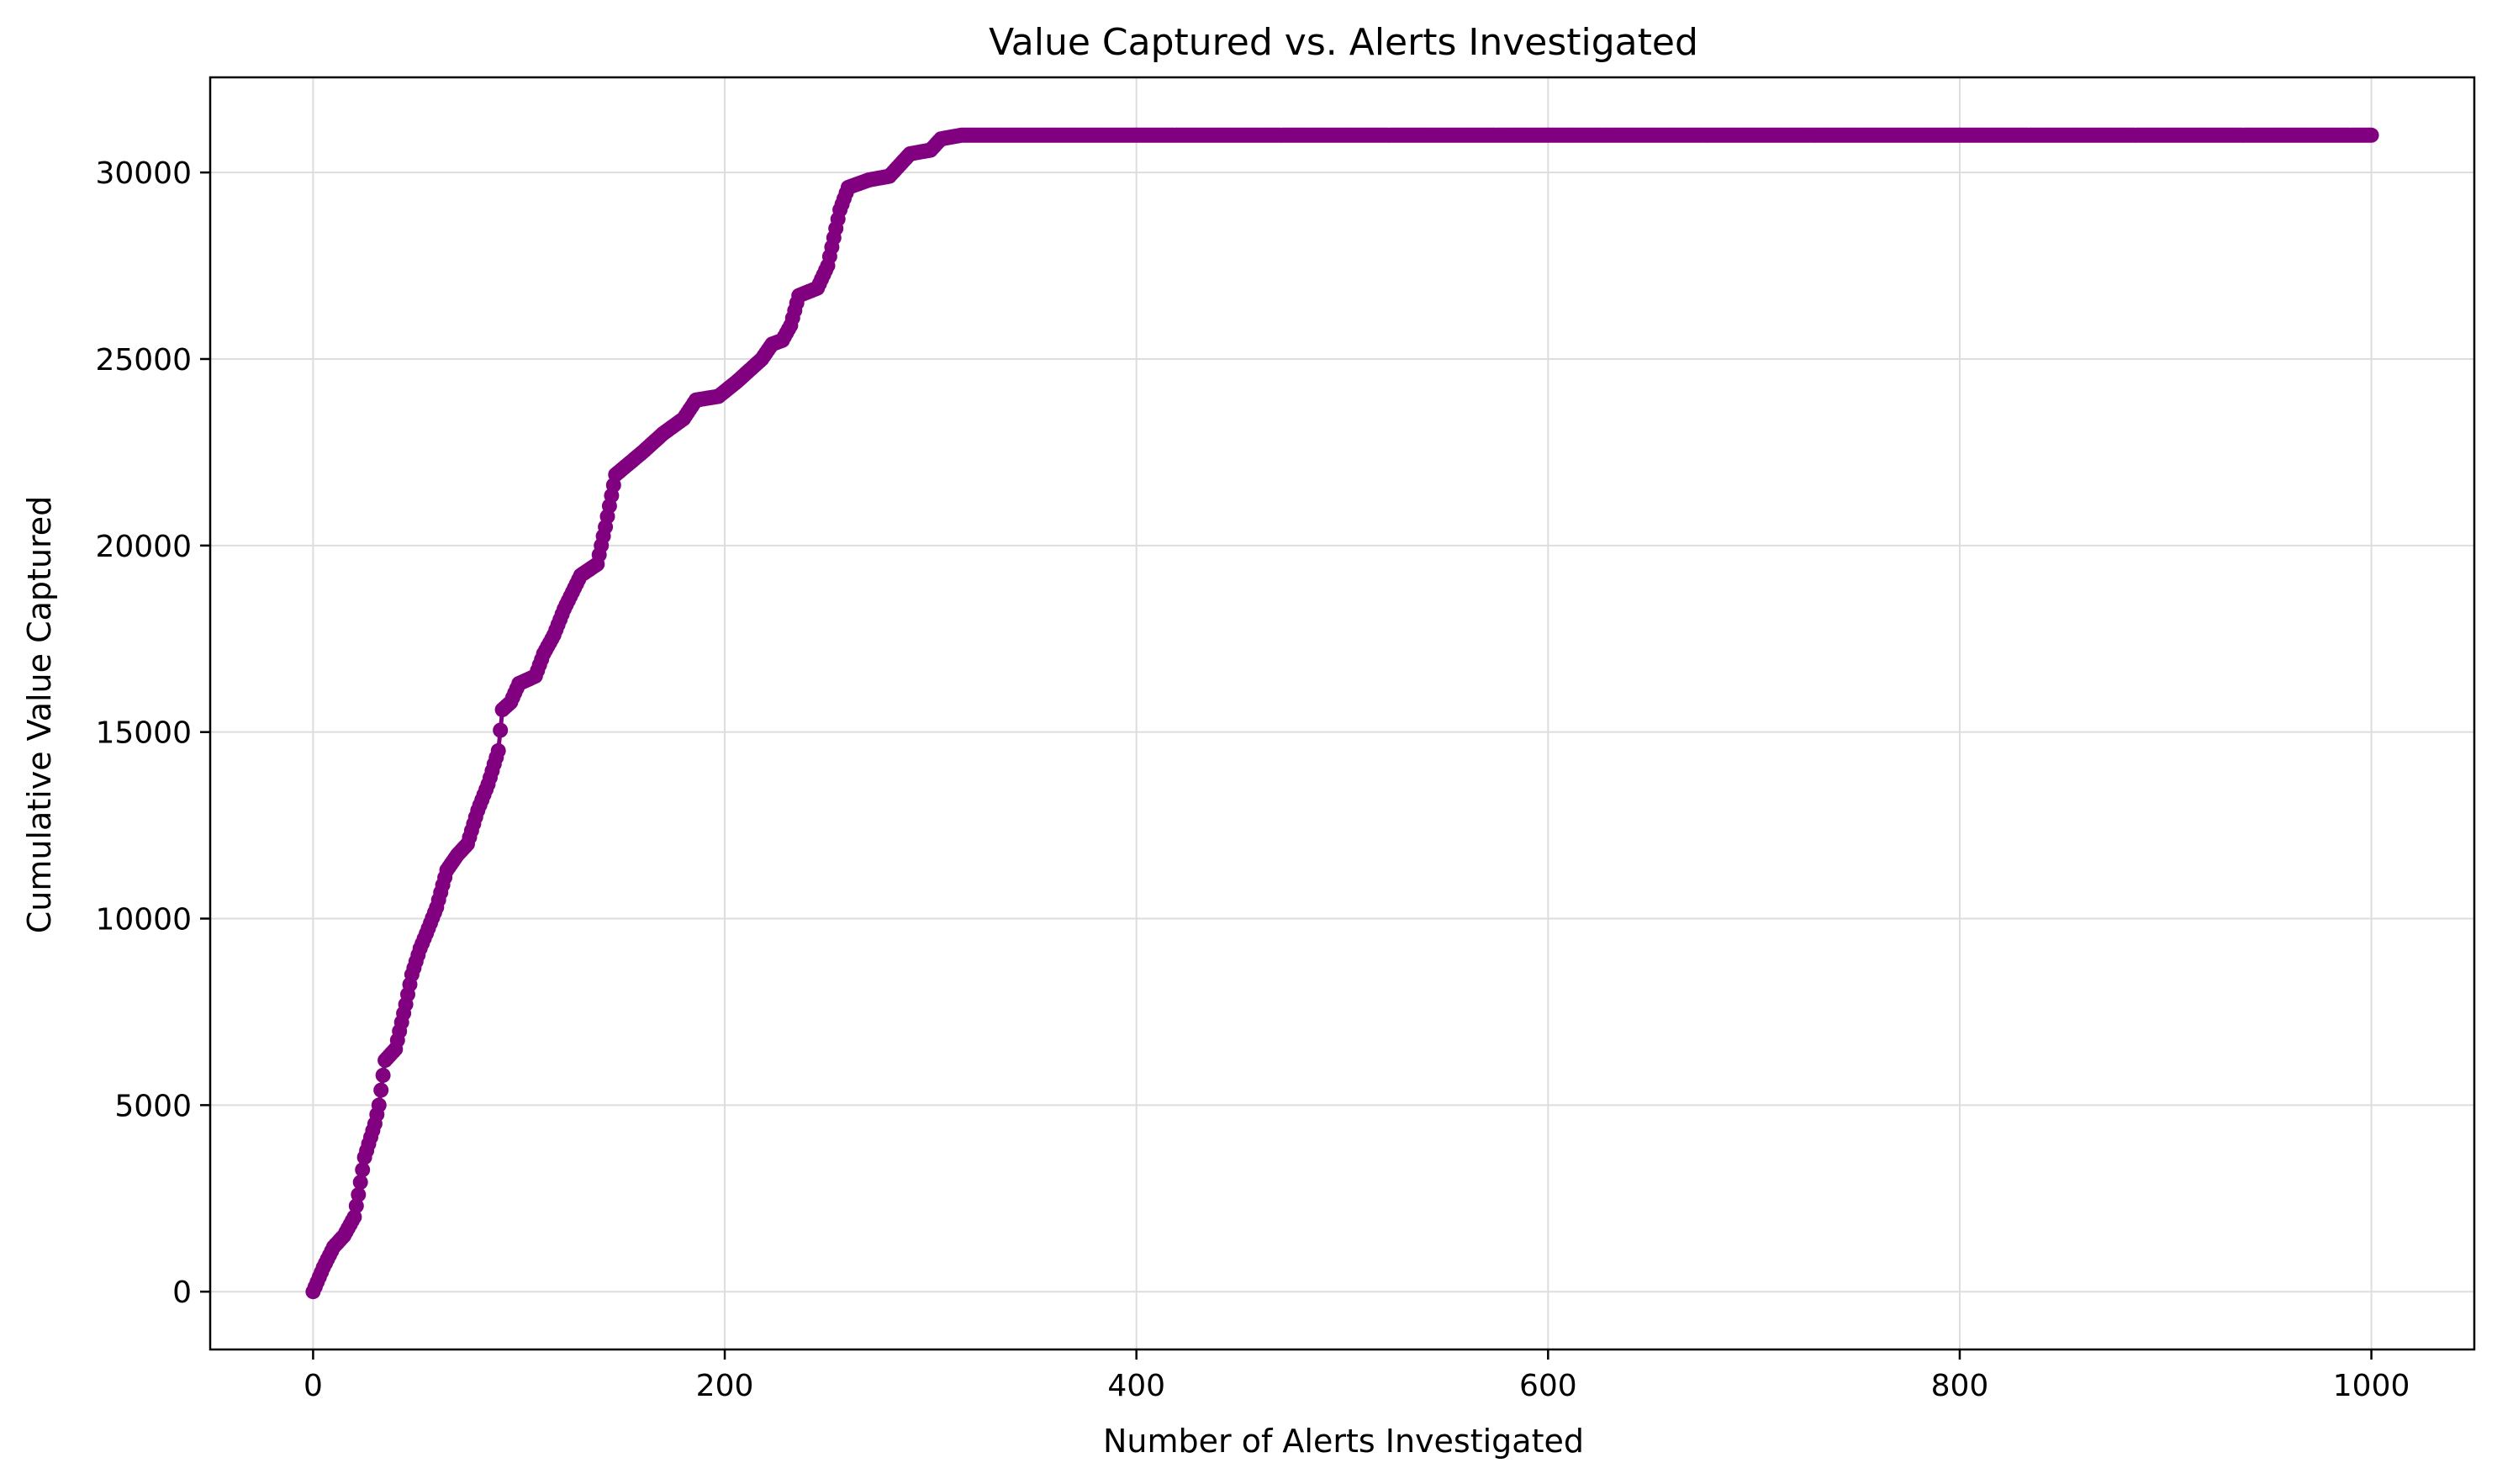  I want to click on x-tick-label: 600, so click(1548, 1386).